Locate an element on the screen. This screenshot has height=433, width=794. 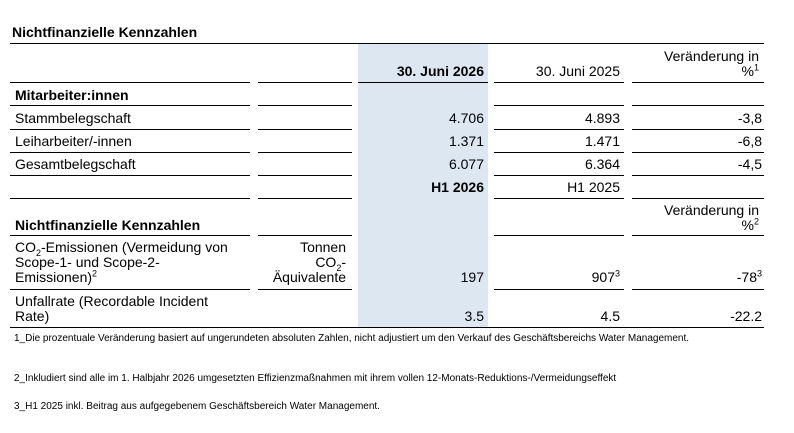
rule-6d is located at coordinates (559, 289).